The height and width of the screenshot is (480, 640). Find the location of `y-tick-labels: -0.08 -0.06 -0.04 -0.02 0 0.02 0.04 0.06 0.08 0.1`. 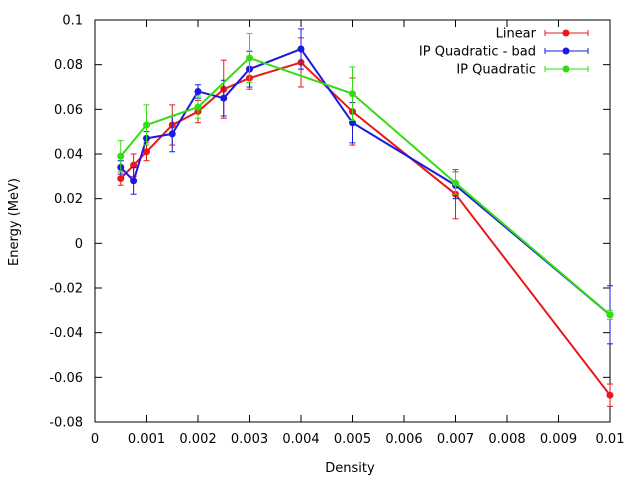

y-tick-labels: -0.08 -0.06 -0.04 -0.02 0 0.02 0.04 0.06 0.08 0.1 is located at coordinates (66, 222).